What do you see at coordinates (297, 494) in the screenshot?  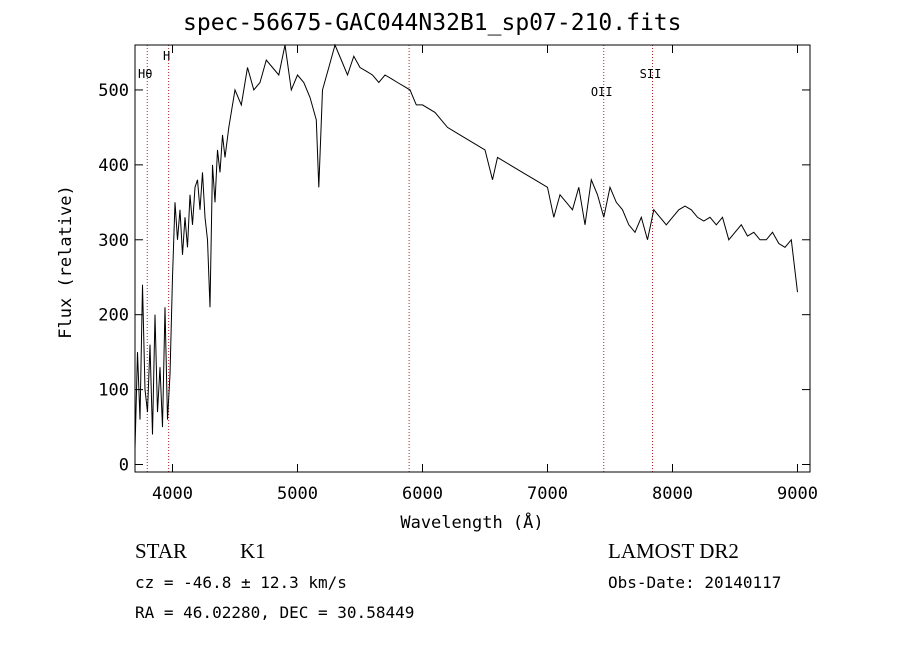 I see `x-tick-label: 5000` at bounding box center [297, 494].